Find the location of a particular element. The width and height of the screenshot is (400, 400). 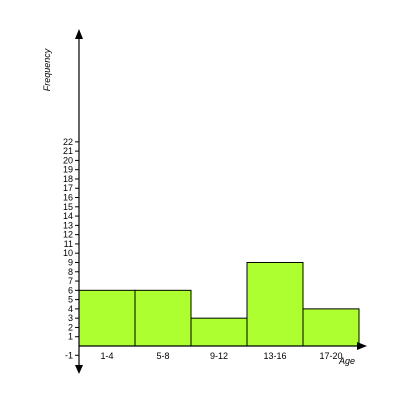

y-tick-label: 5 is located at coordinates (70, 300).